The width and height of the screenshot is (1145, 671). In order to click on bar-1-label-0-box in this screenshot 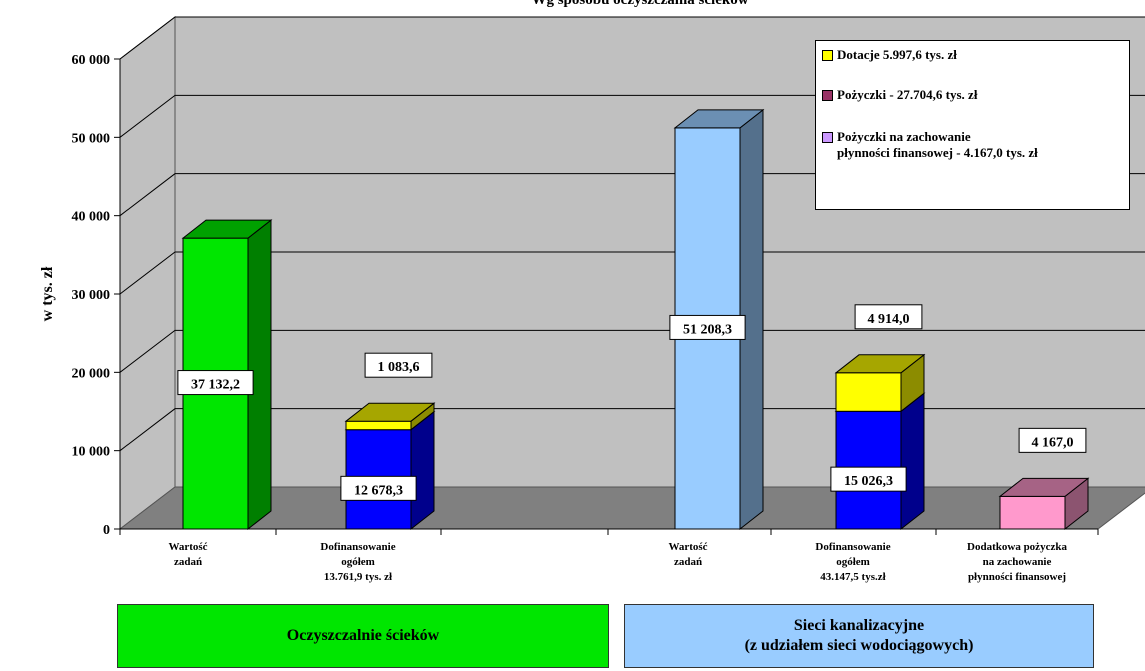, I will do `click(378, 488)`.